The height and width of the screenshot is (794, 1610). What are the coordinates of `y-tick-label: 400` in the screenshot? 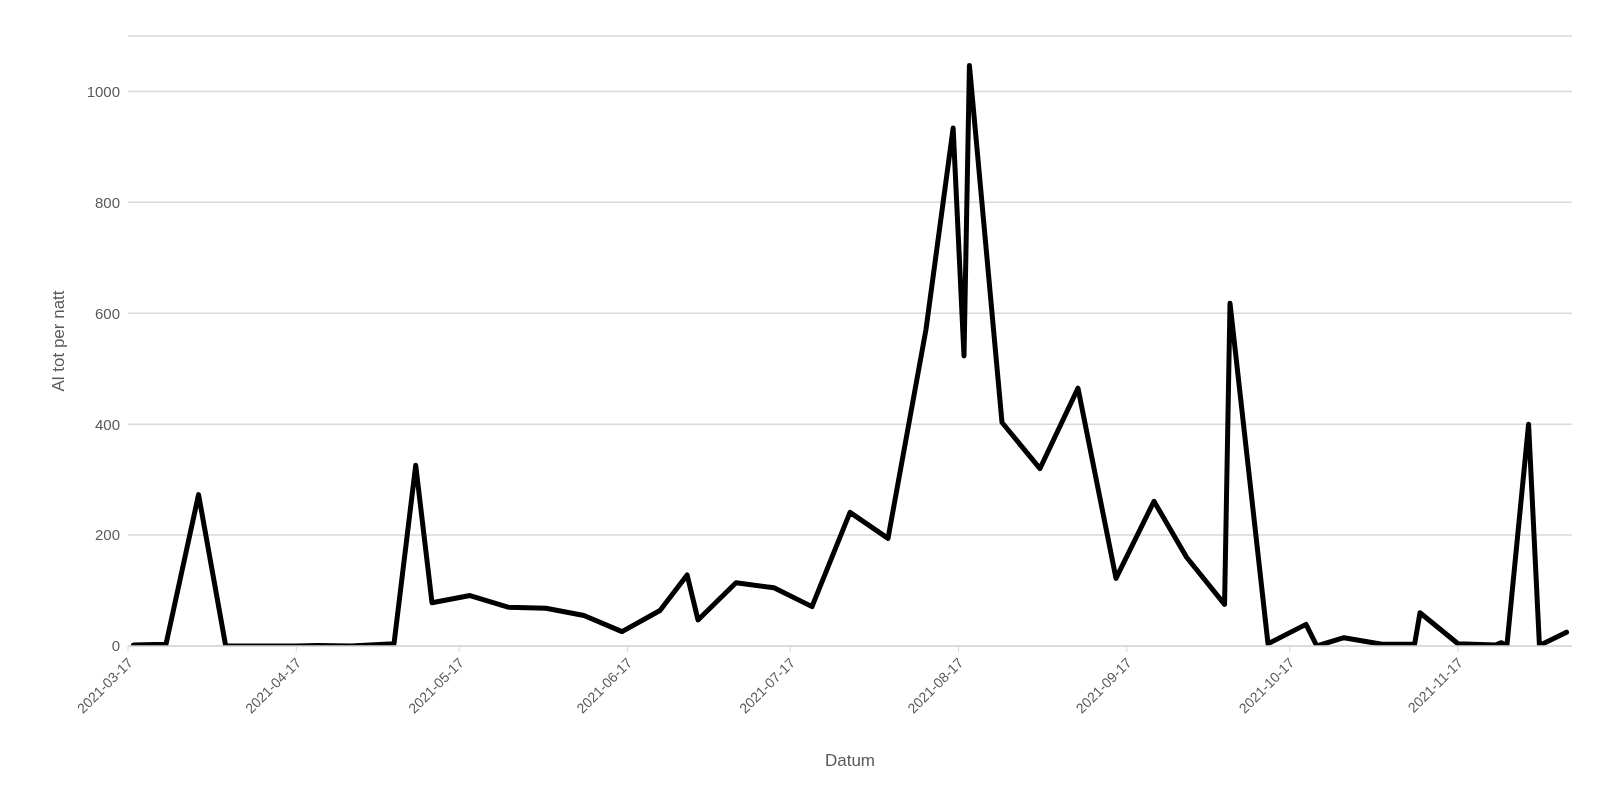 It's located at (107, 424).